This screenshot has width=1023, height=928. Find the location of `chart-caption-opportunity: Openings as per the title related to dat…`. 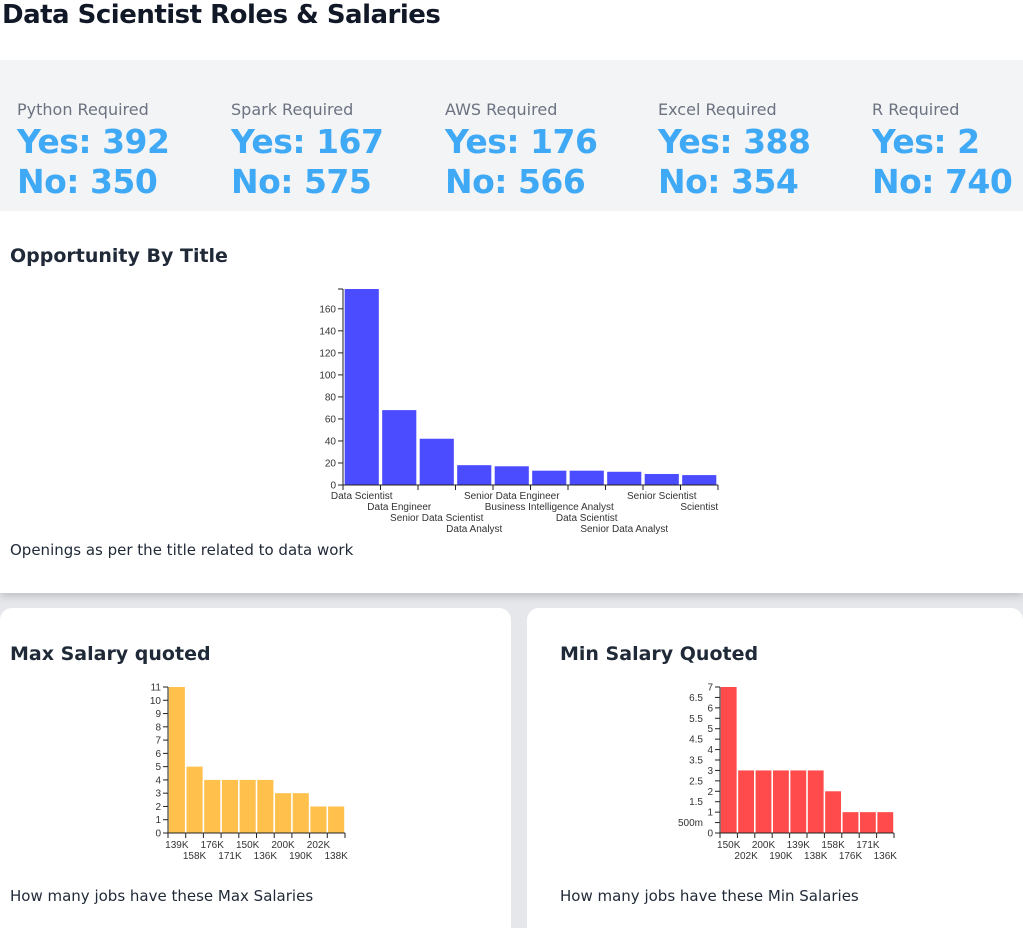

chart-caption-opportunity: Openings as per the title related to dat… is located at coordinates (182, 550).